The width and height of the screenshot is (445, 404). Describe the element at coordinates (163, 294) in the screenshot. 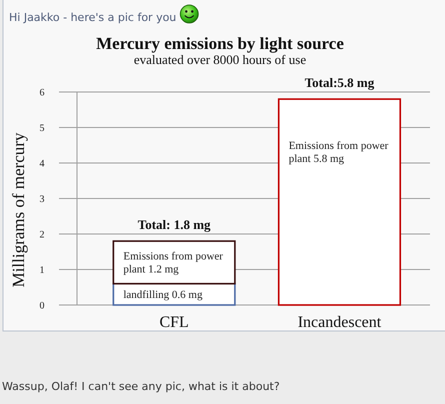

I see `data-label: landfilling 0.6 mg` at that location.